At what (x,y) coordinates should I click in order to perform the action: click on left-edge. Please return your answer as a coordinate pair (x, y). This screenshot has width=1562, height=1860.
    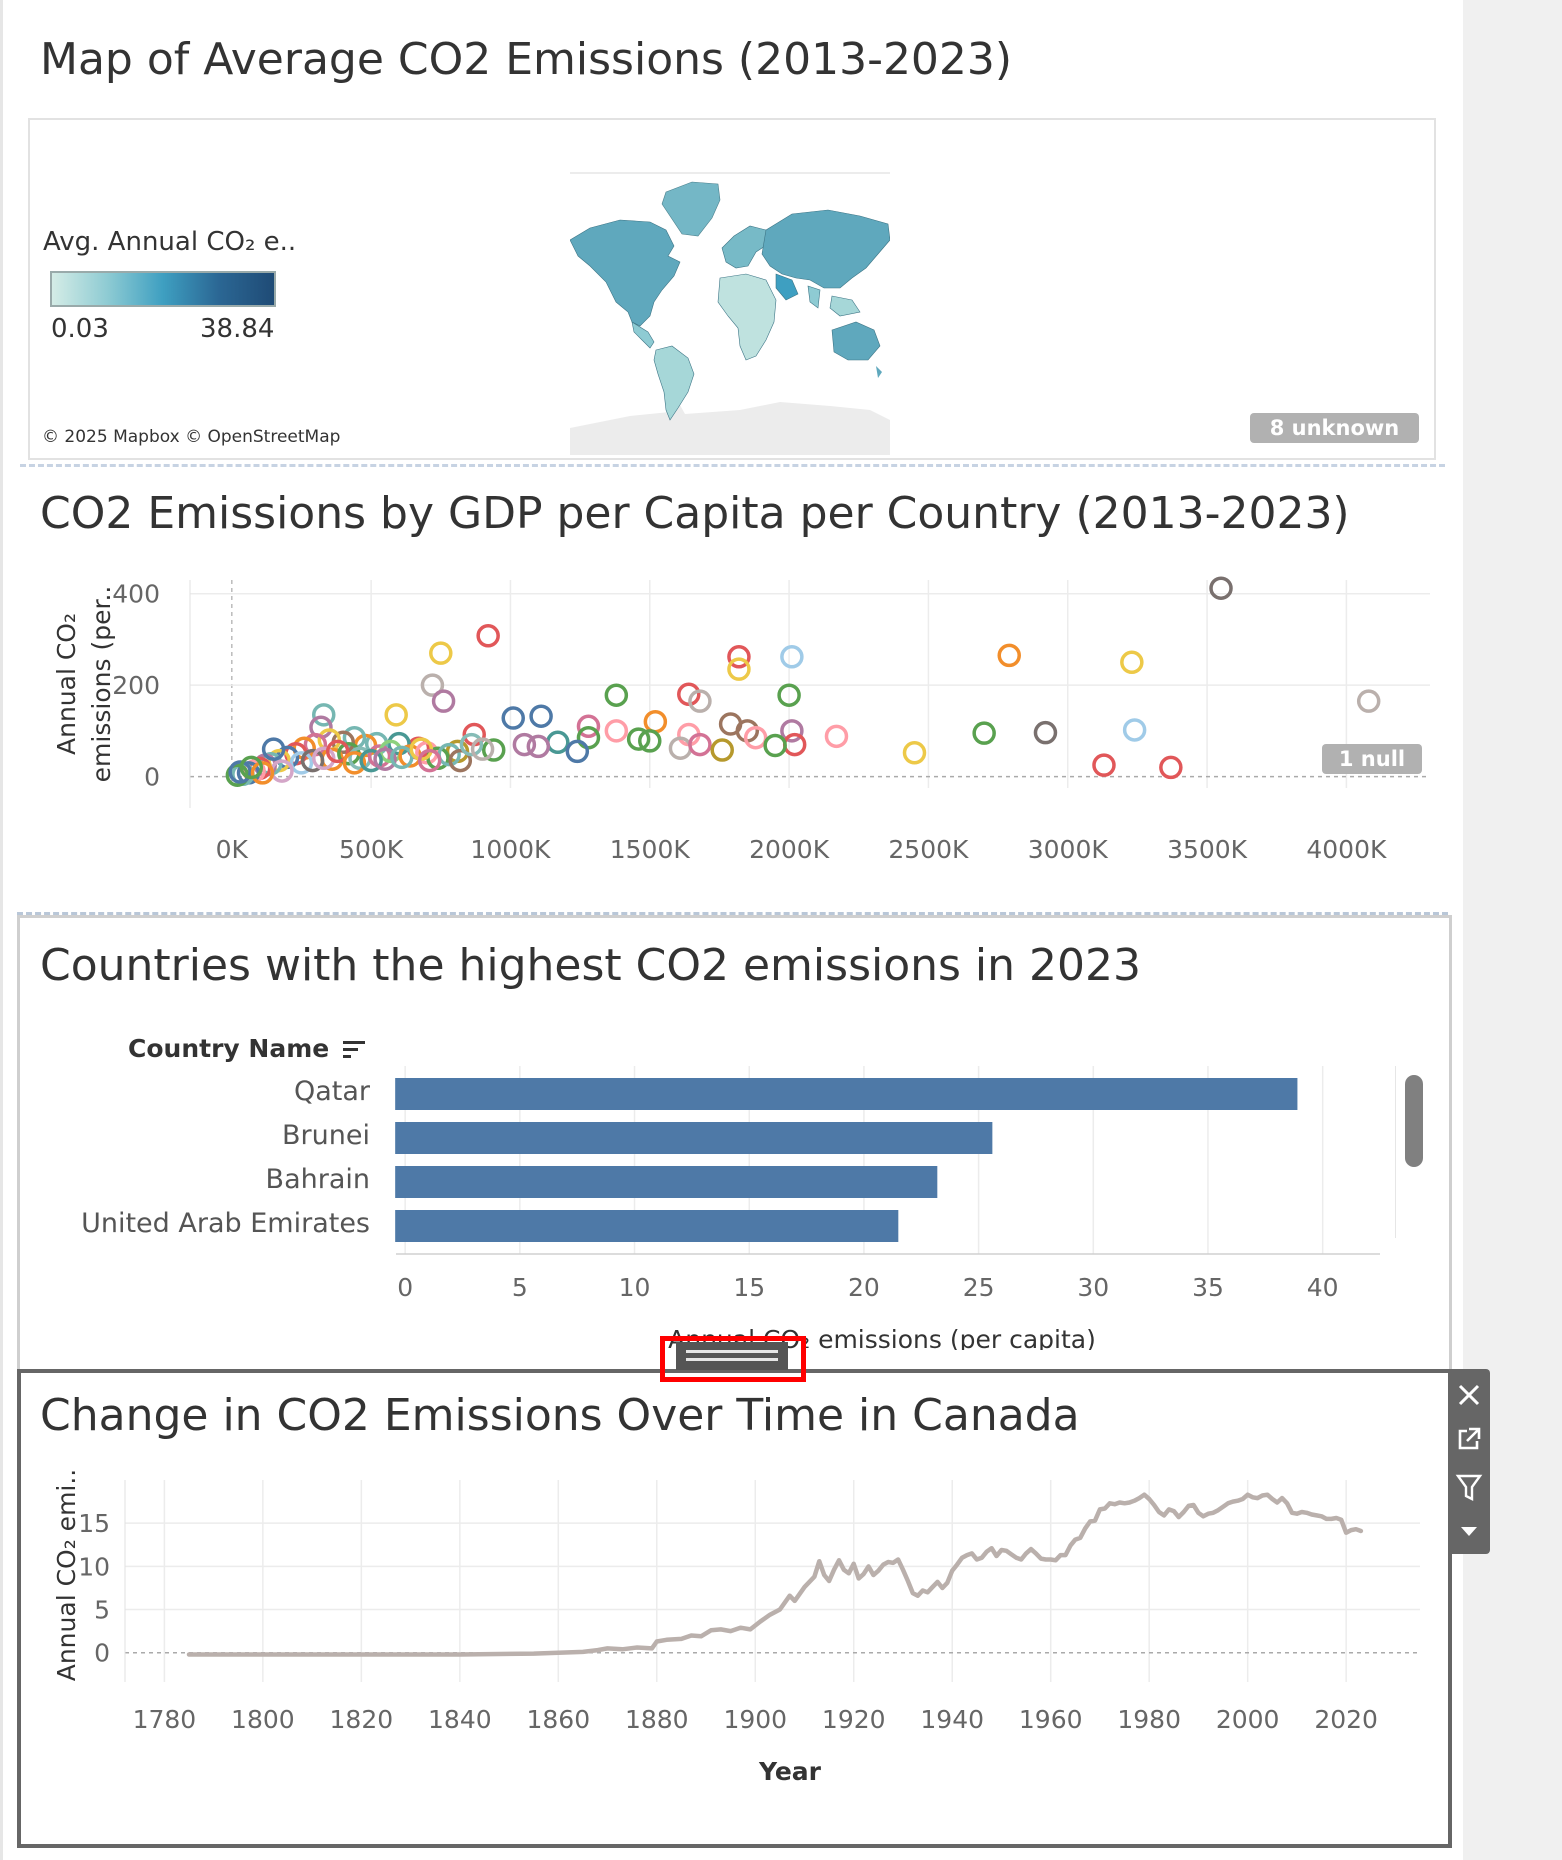
    Looking at the image, I should click on (1, 930).